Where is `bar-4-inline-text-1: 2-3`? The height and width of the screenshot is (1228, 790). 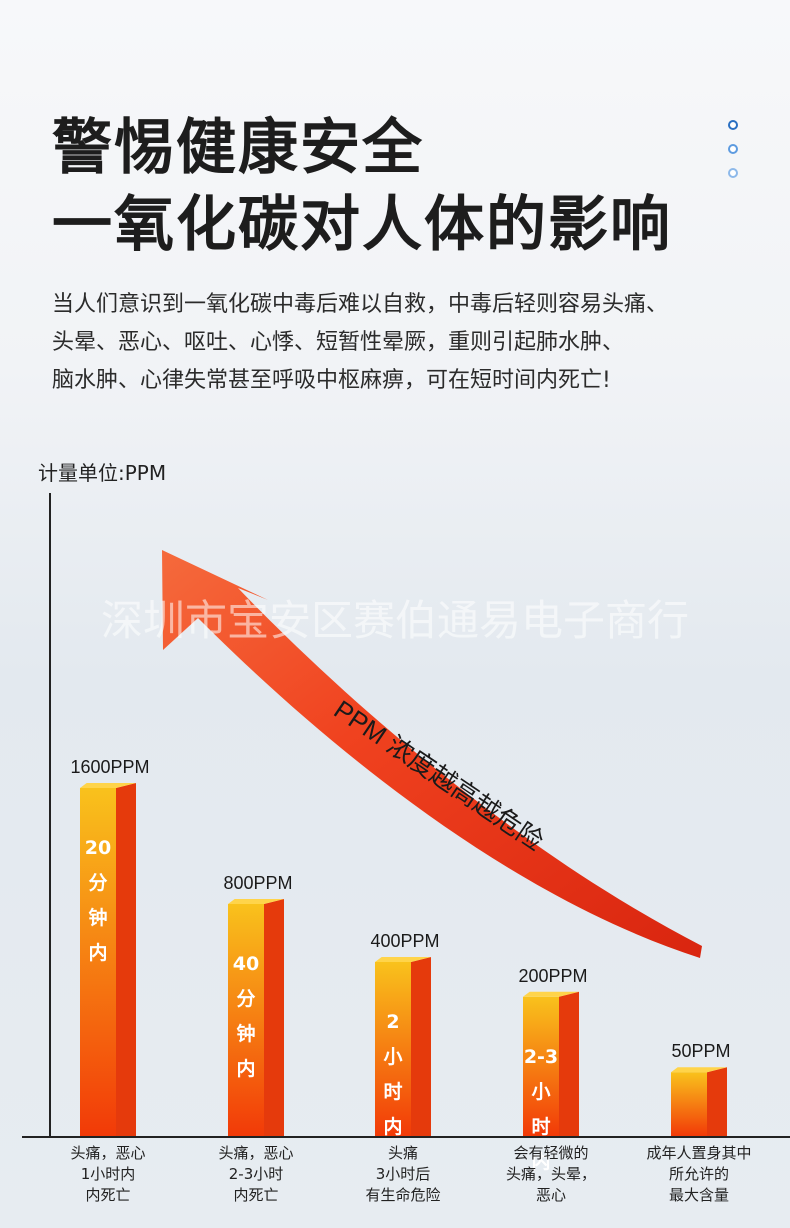 bar-4-inline-text-1: 2-3 is located at coordinates (541, 1057).